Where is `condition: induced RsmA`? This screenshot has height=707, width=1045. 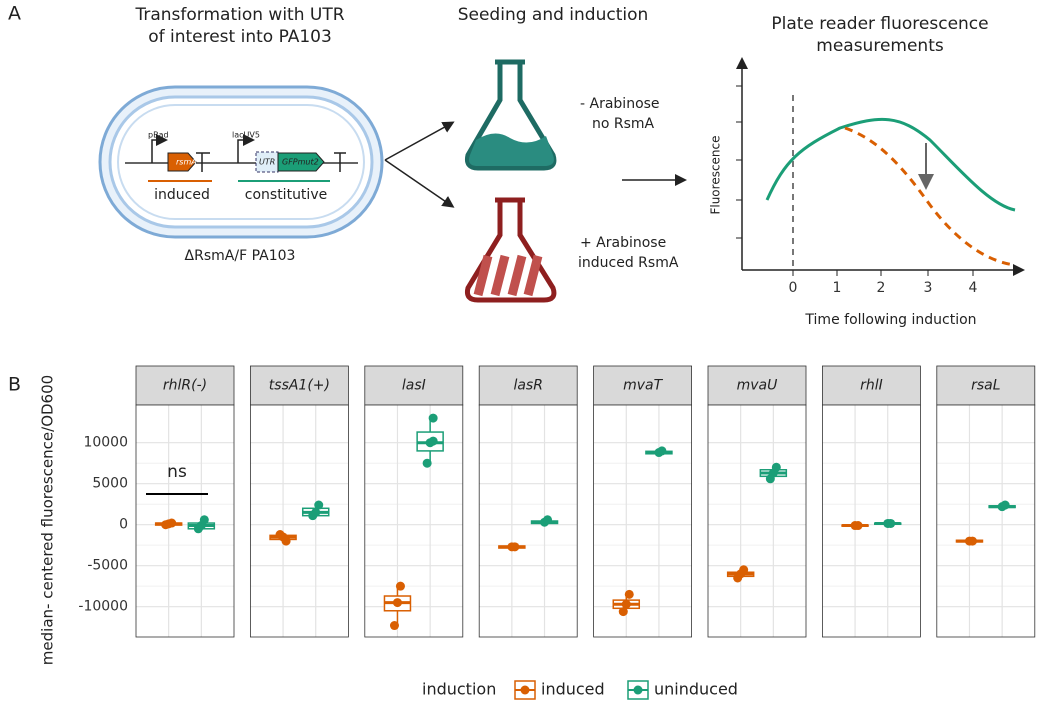
condition: induced RsmA is located at coordinates (628, 263).